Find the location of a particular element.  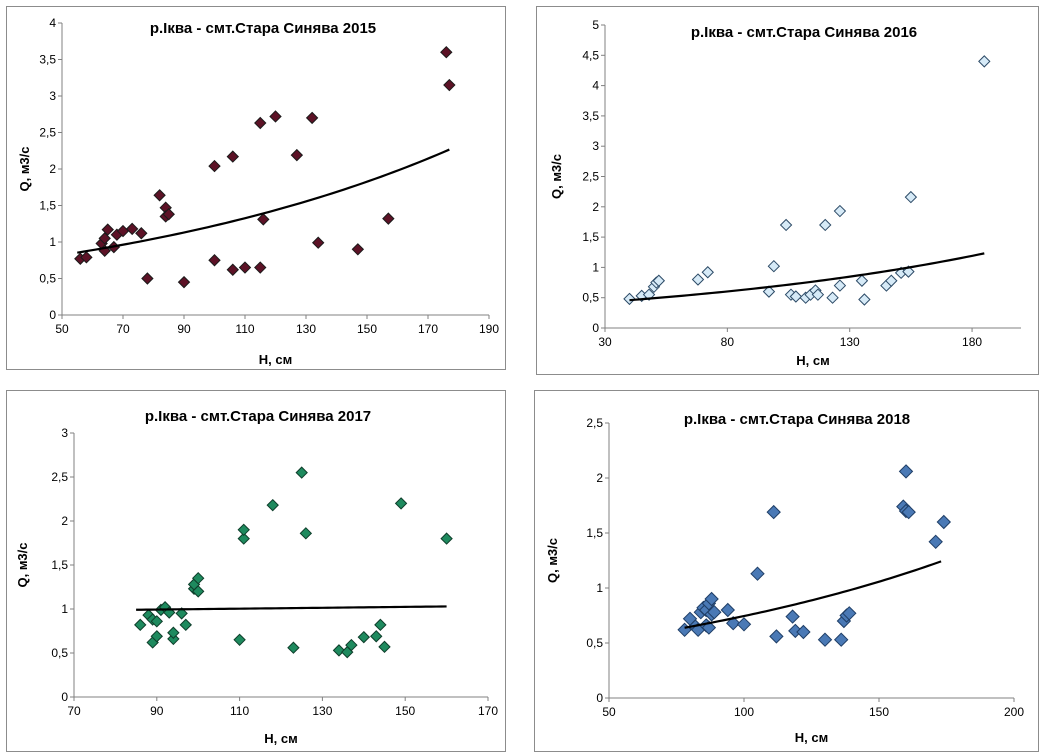

x-tick-label: 190 is located at coordinates (489, 329).